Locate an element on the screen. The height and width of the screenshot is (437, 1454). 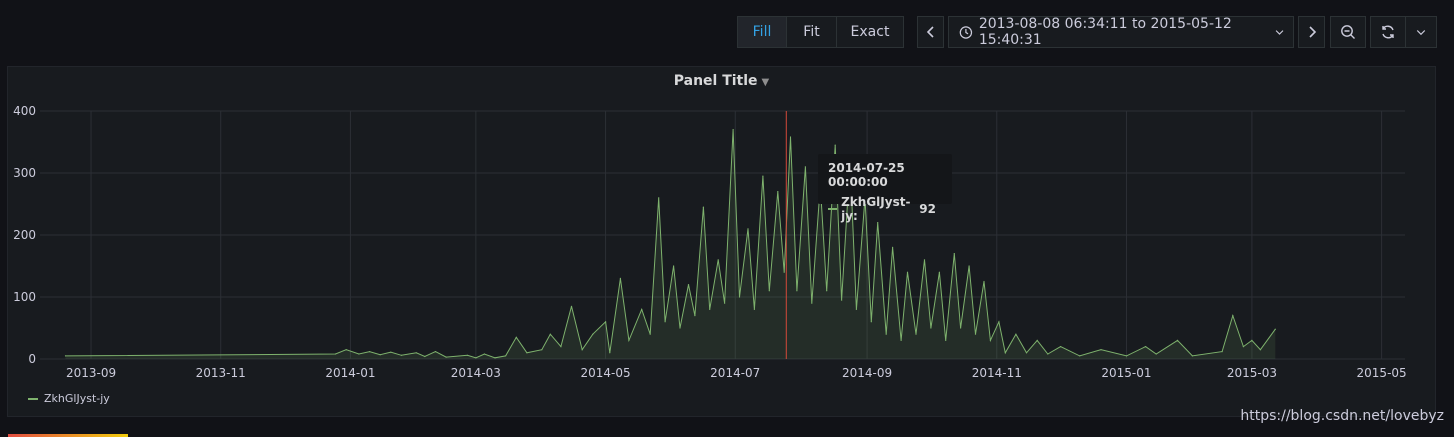
legend-swatch is located at coordinates (33, 398).